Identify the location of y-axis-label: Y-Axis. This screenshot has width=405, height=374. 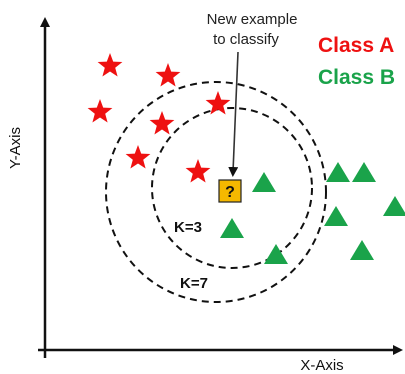
(15, 148).